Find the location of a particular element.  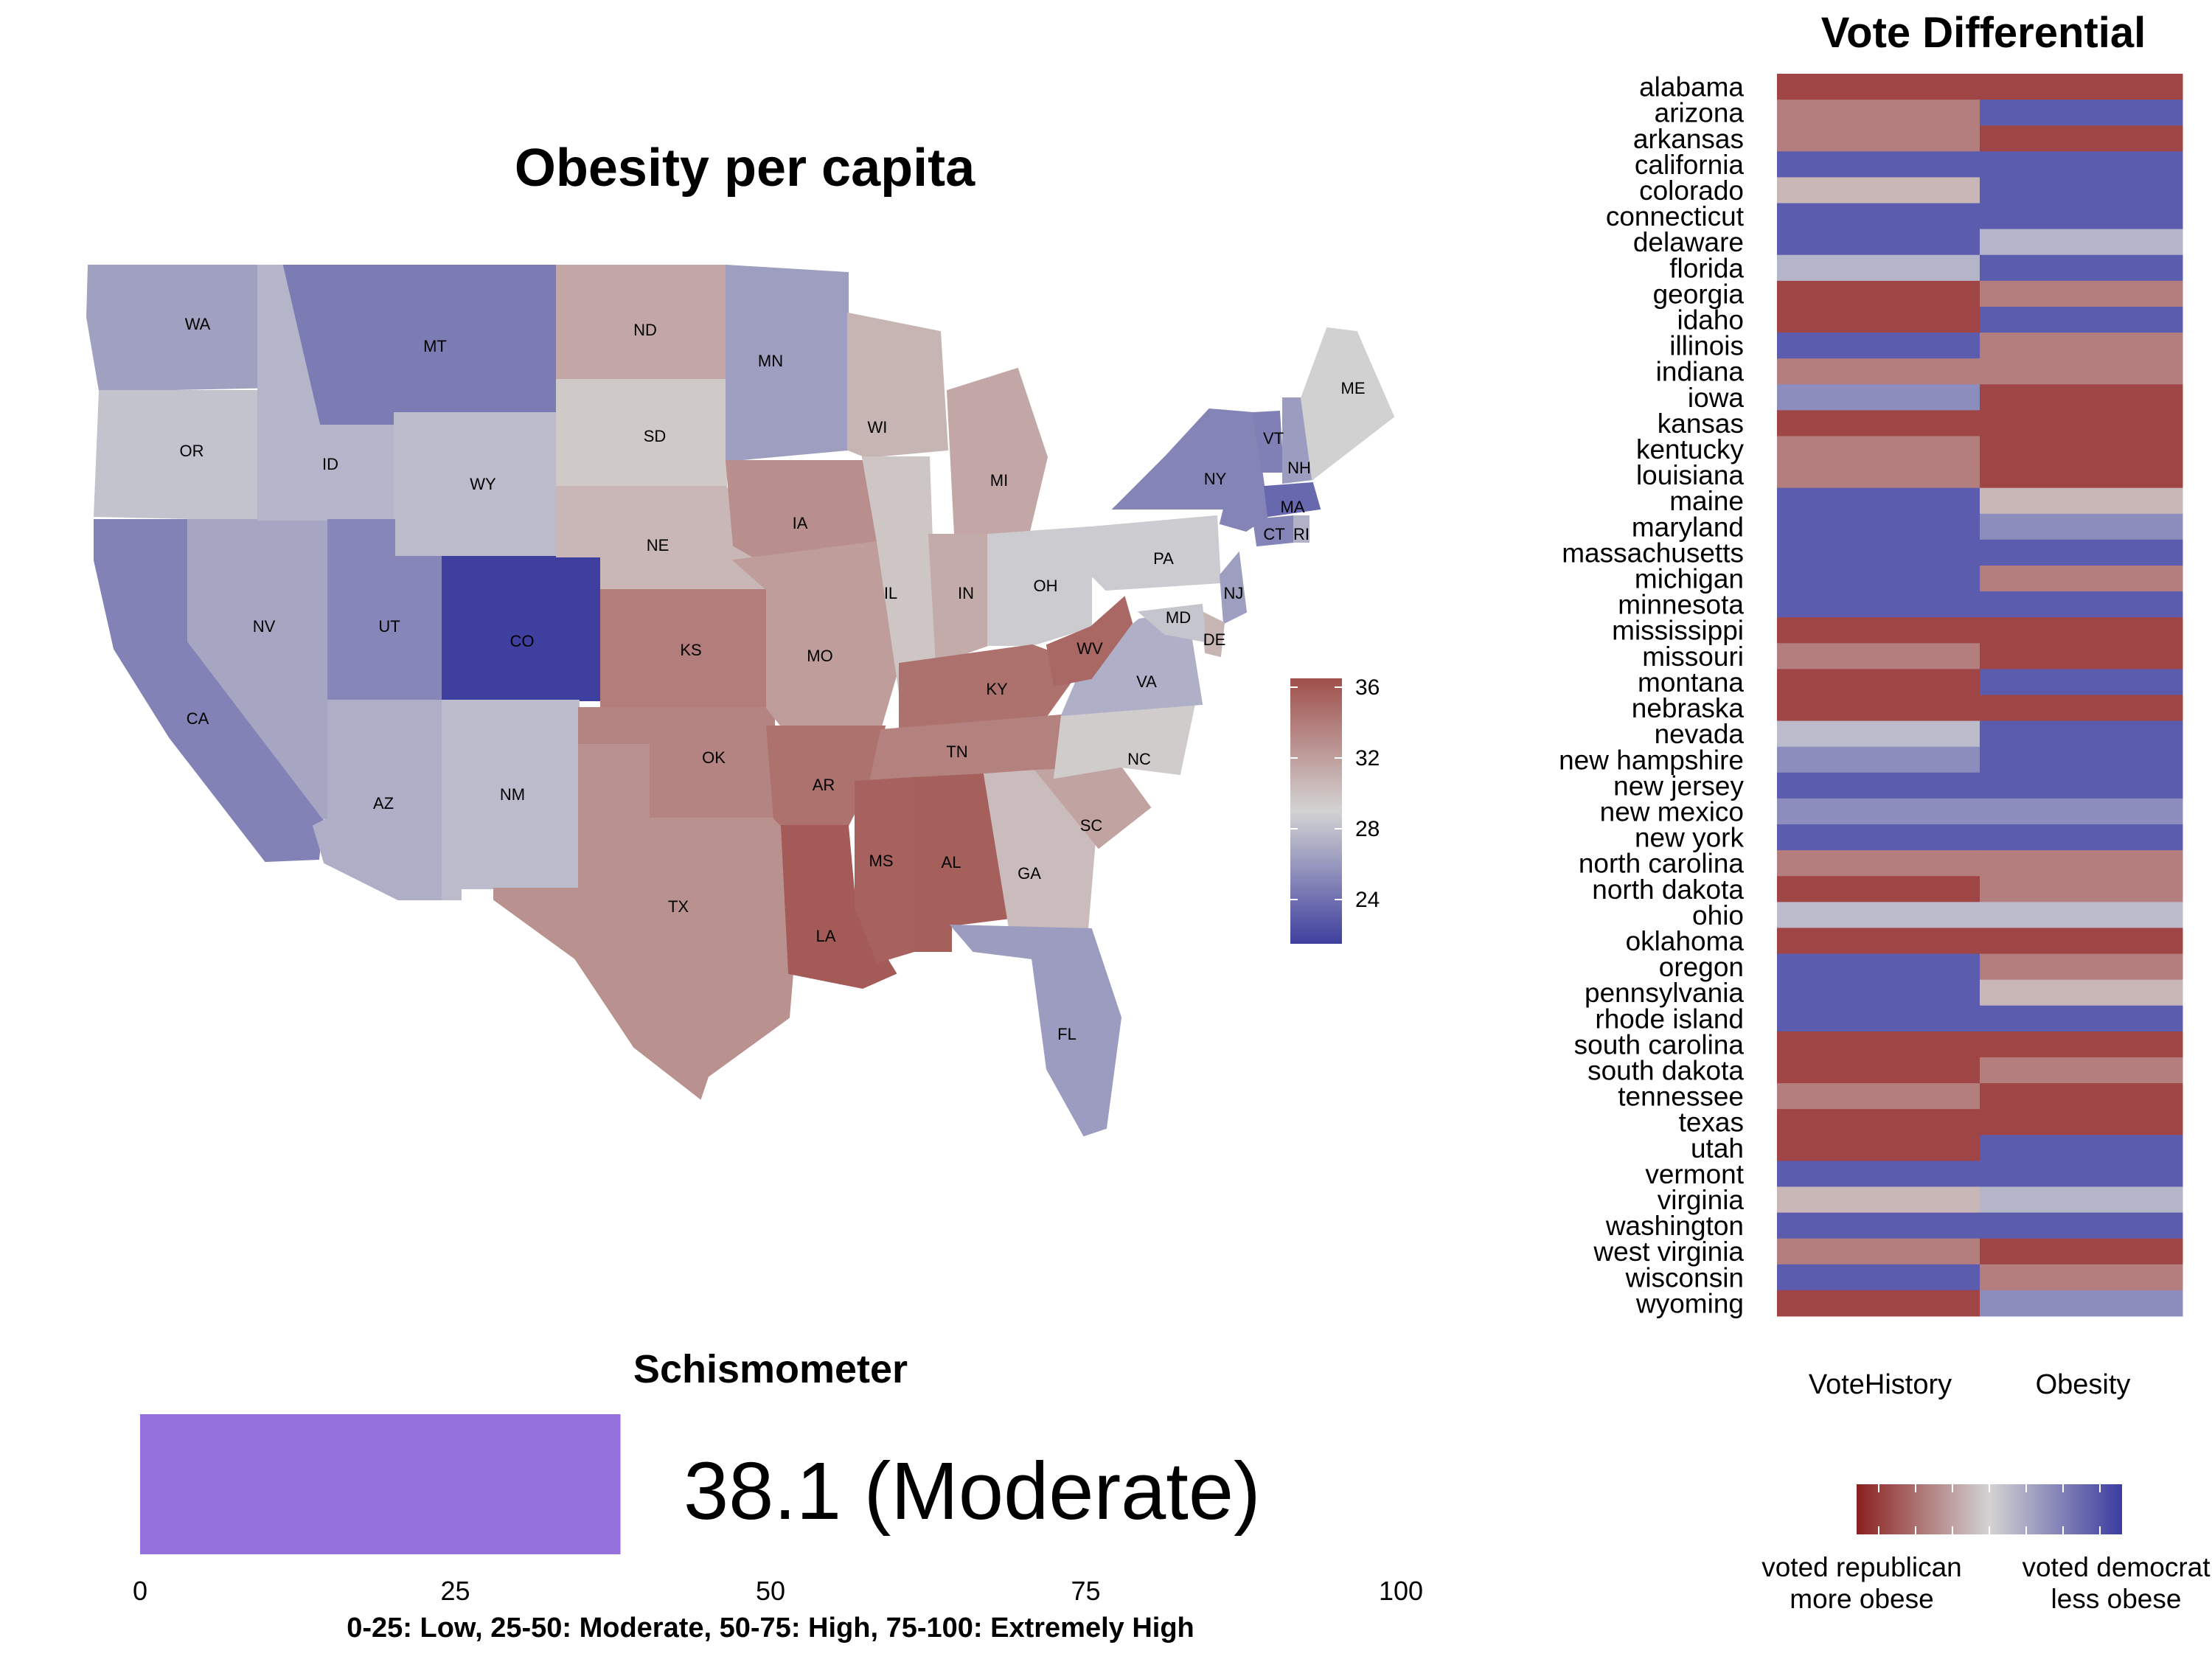

heatmap-cell-minnesota-obesity is located at coordinates (2081, 604).